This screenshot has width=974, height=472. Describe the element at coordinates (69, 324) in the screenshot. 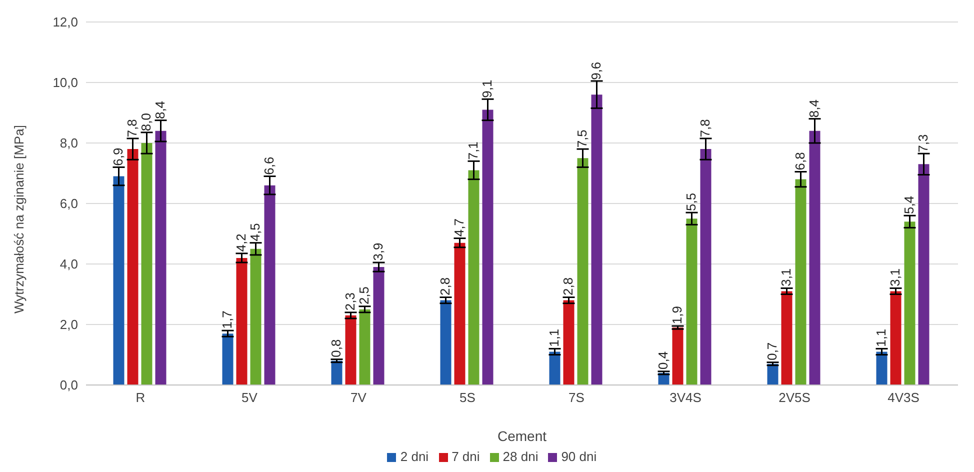

I see `y-tick-label: 2,0` at that location.